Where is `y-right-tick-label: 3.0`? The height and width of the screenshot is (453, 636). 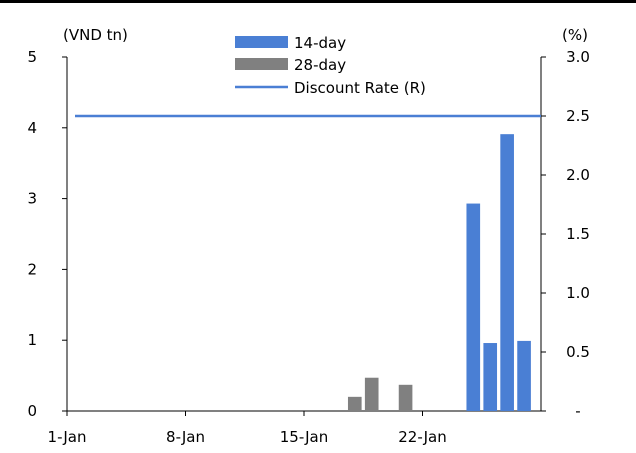 y-right-tick-label: 3.0 is located at coordinates (578, 57).